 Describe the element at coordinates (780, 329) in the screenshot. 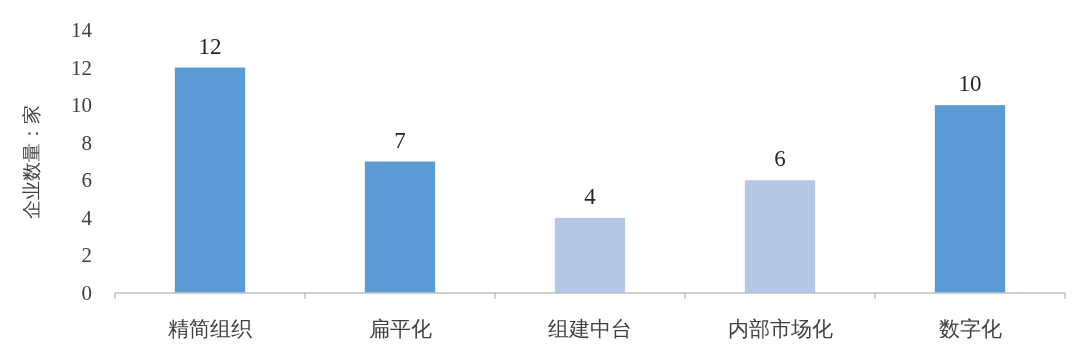

I see `x-tick-label: 内部市场化` at that location.